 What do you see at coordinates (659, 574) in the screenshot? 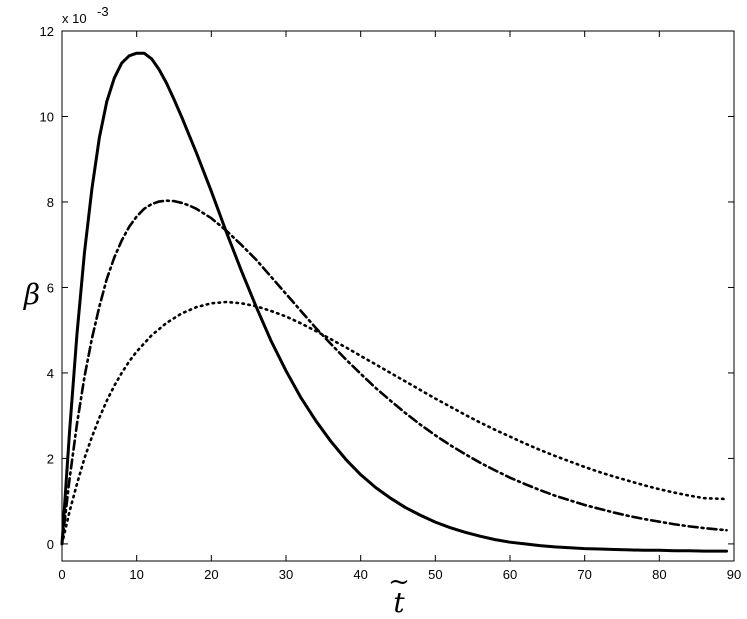
I see `x-tick-label: 80` at bounding box center [659, 574].